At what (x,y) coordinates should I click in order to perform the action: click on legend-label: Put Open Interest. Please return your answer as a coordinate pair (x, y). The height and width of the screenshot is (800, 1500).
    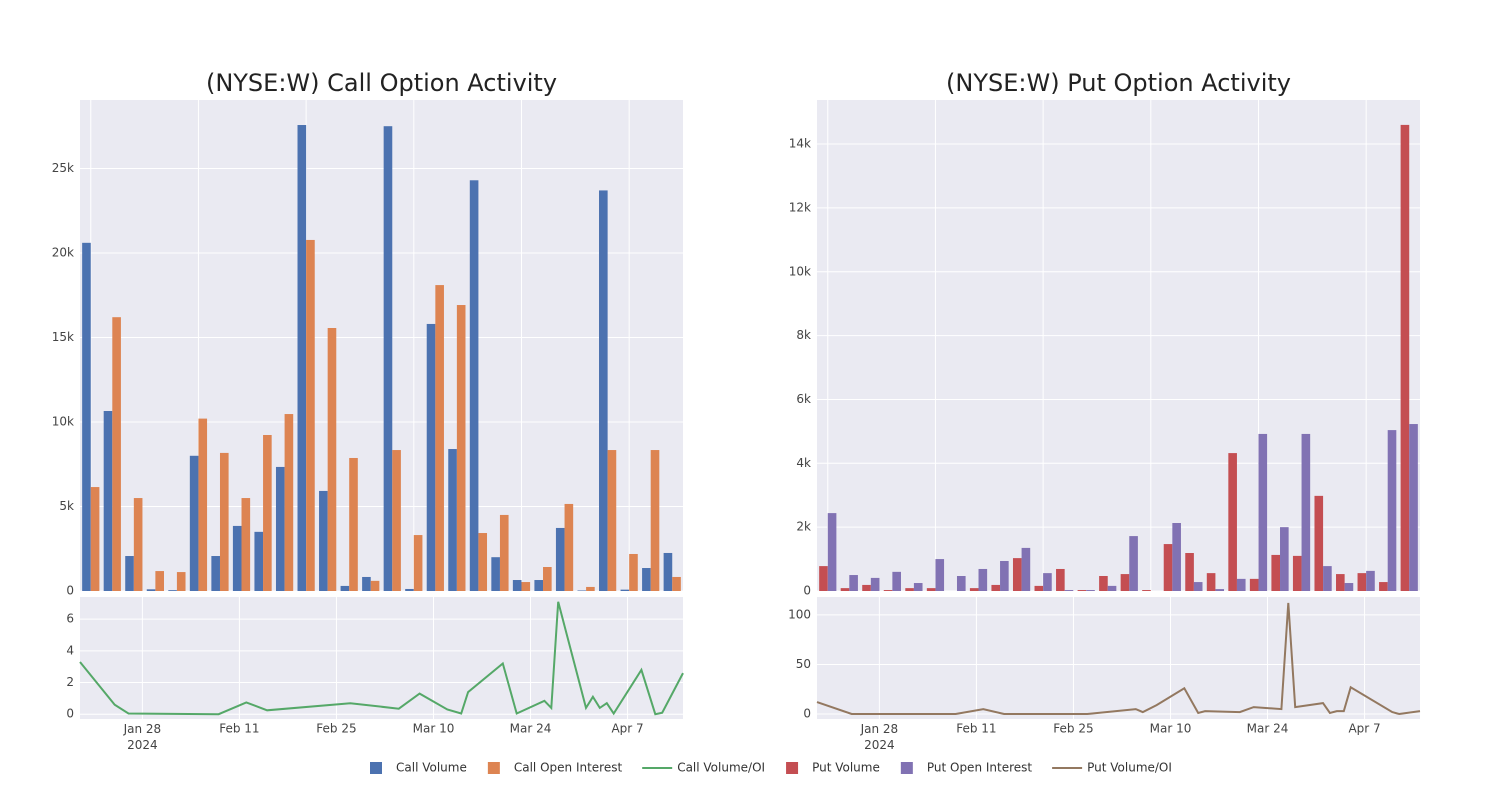
    Looking at the image, I should click on (980, 768).